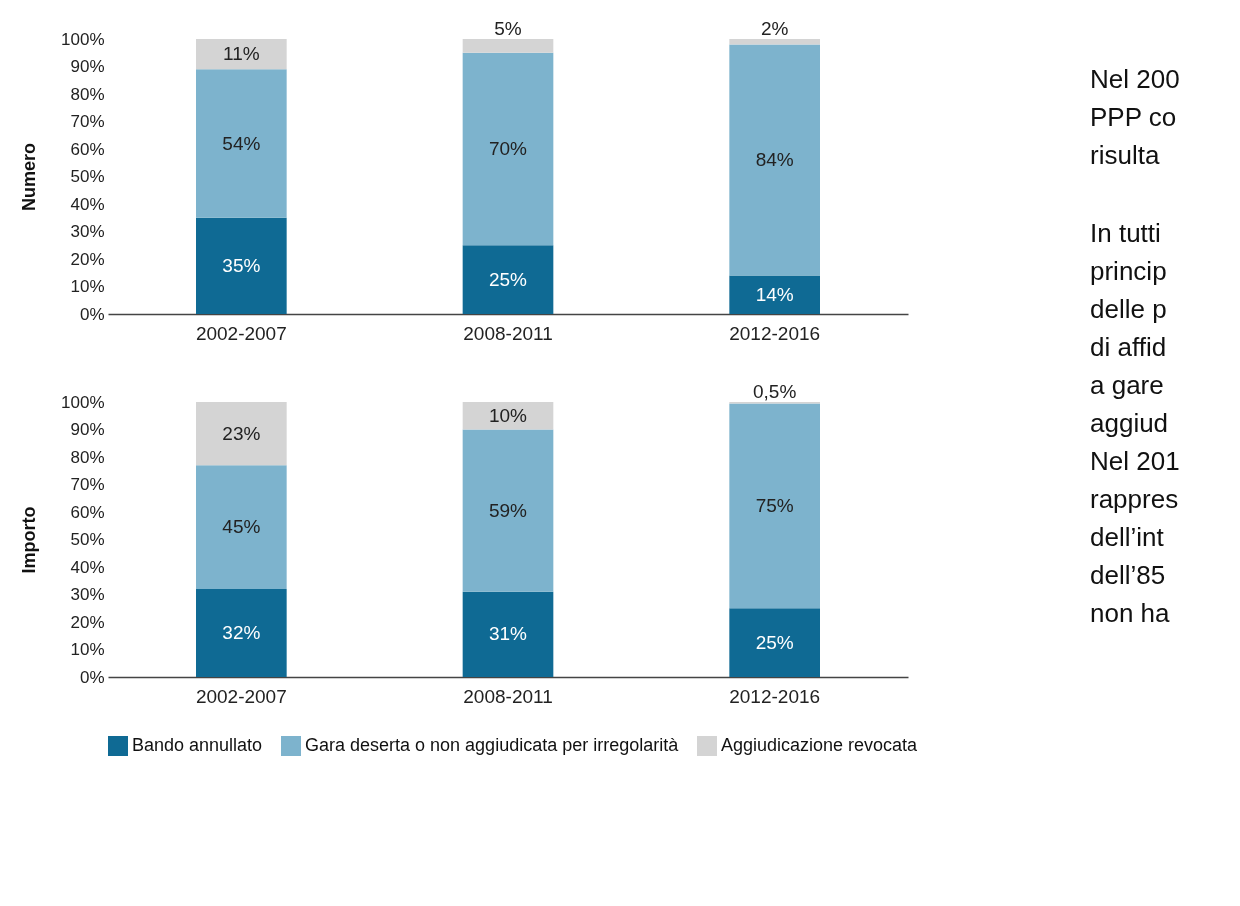 Image resolution: width=1240 pixels, height=906 pixels. I want to click on text: Nel 201, so click(1135, 461).